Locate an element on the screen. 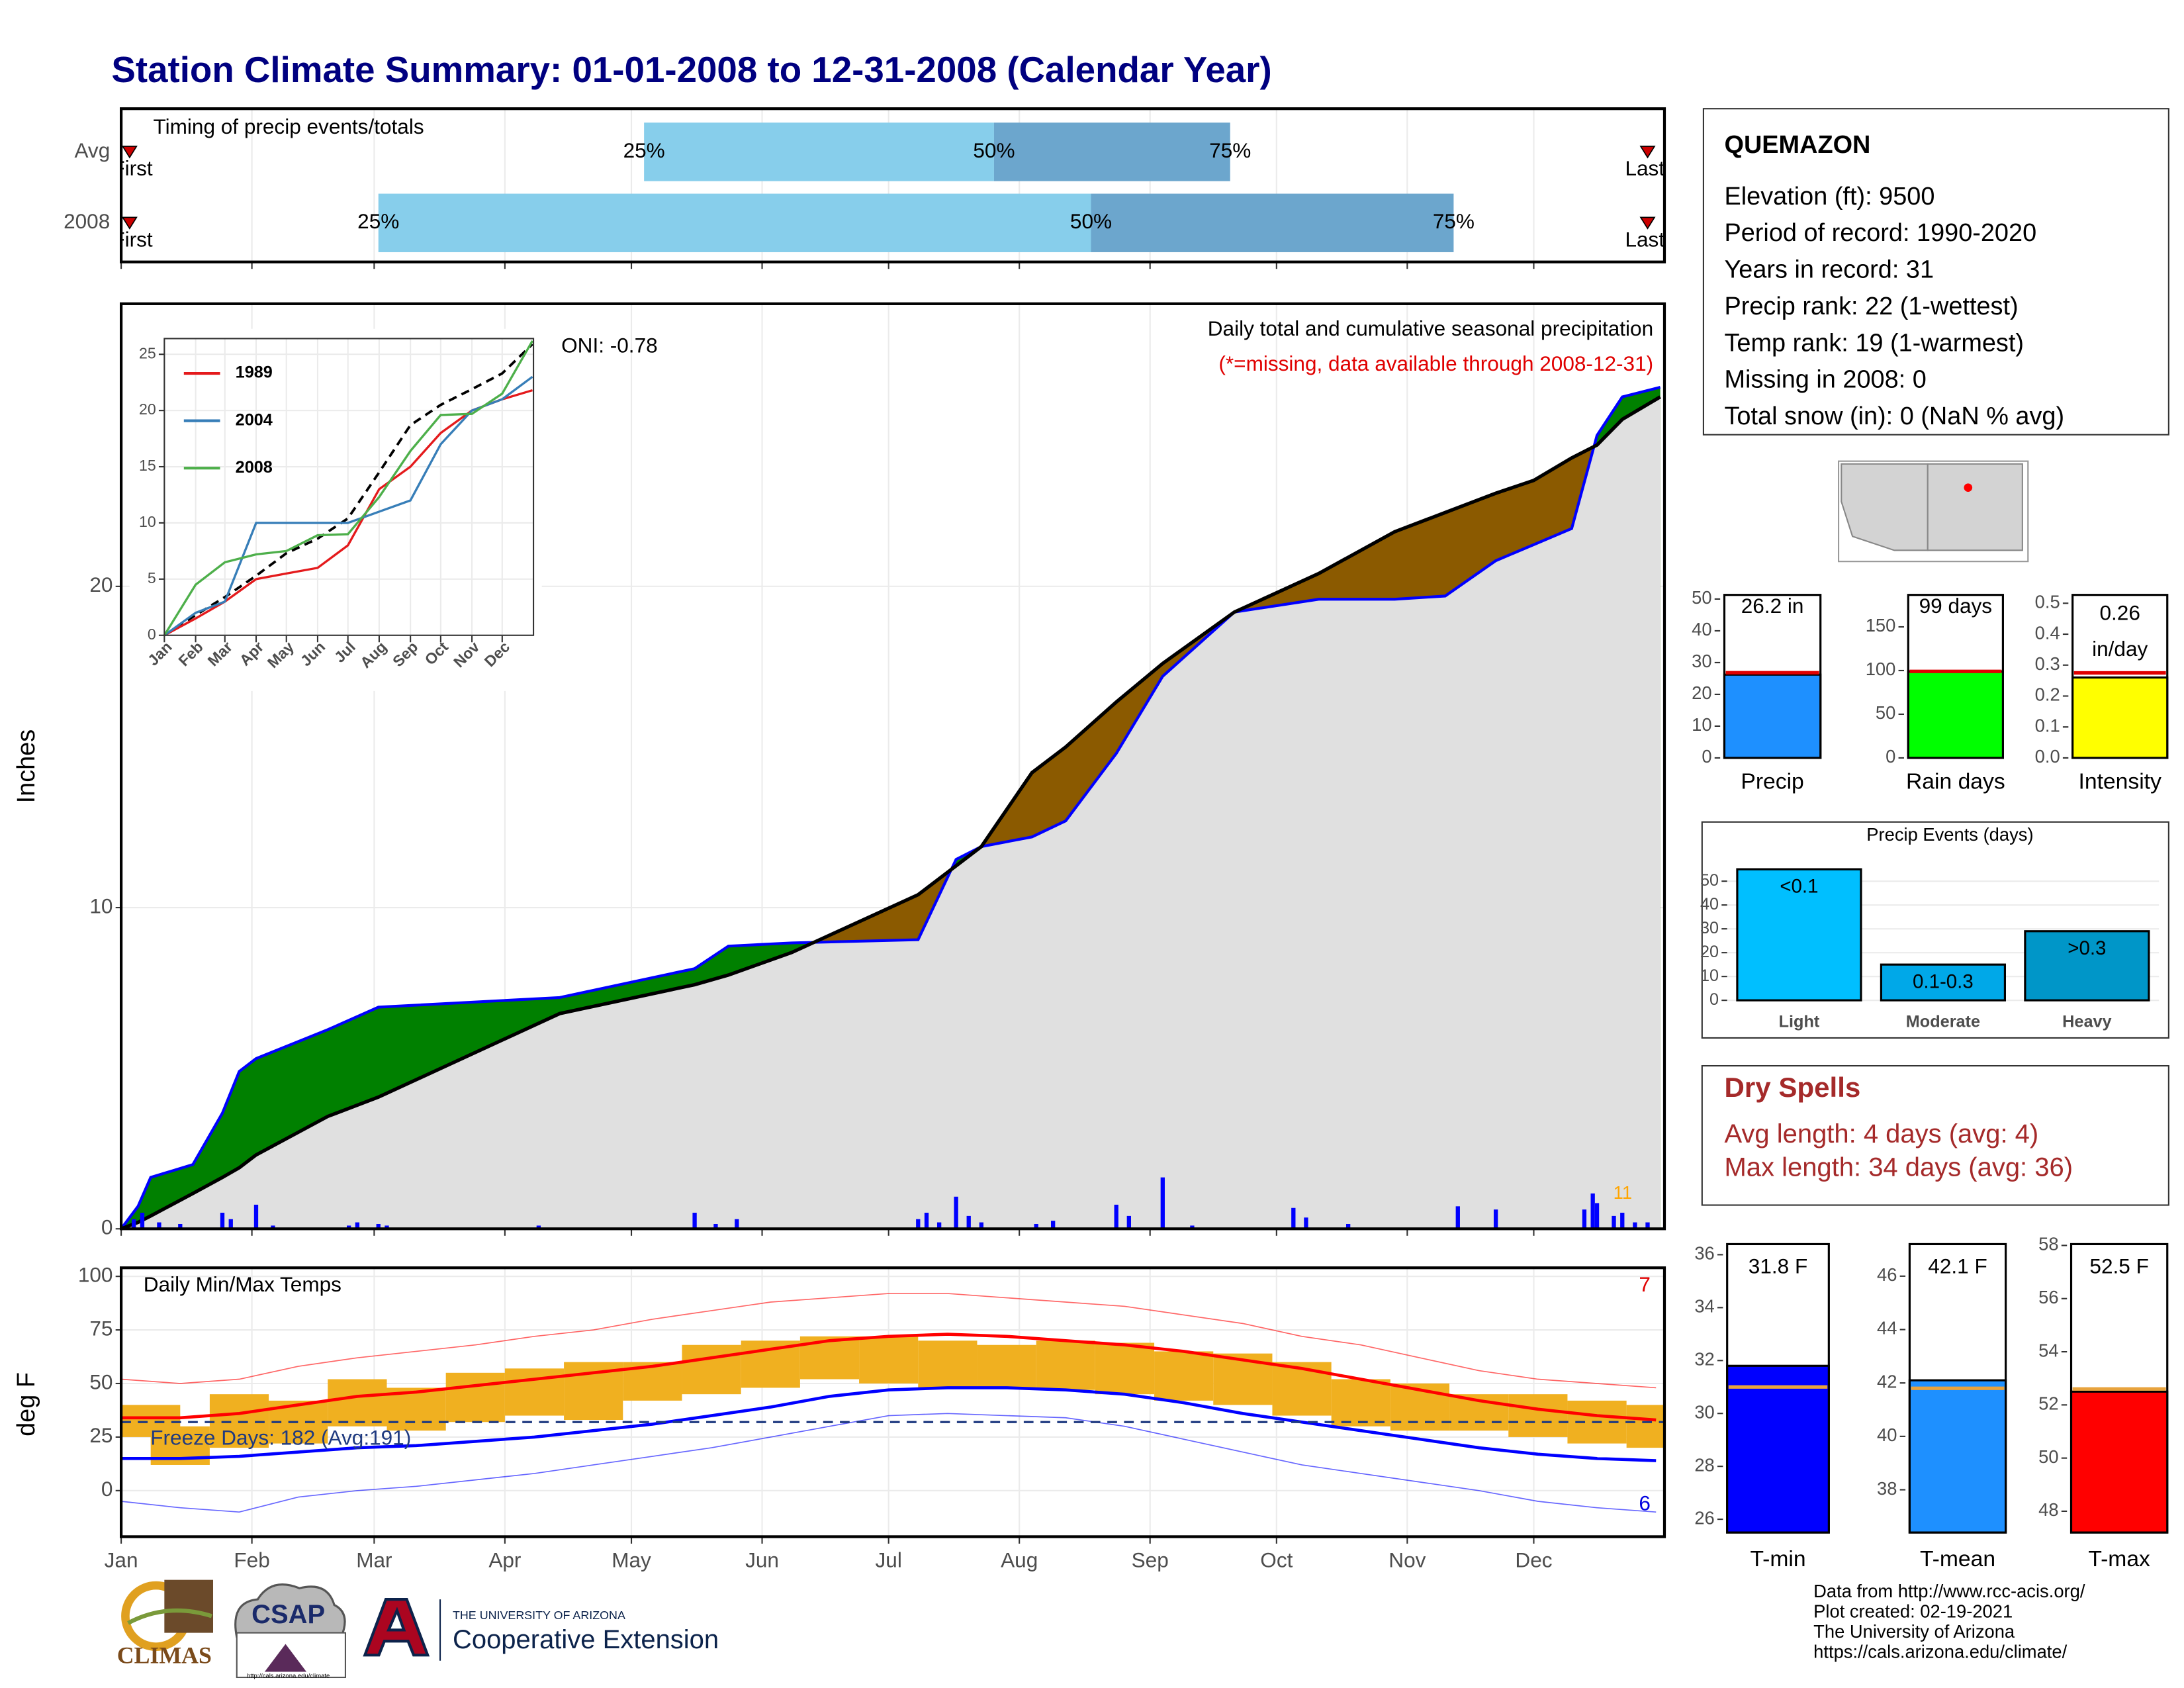 The width and height of the screenshot is (2184, 1688). dry-spells-box is located at coordinates (1935, 1135).